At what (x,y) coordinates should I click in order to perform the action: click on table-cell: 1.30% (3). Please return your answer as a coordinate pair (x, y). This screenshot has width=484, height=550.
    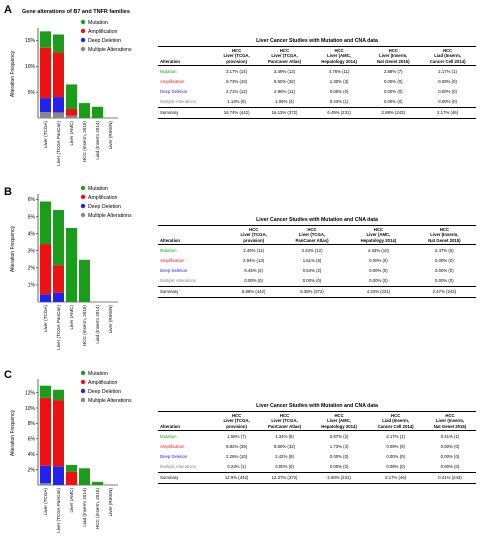
    Looking at the image, I should click on (339, 81).